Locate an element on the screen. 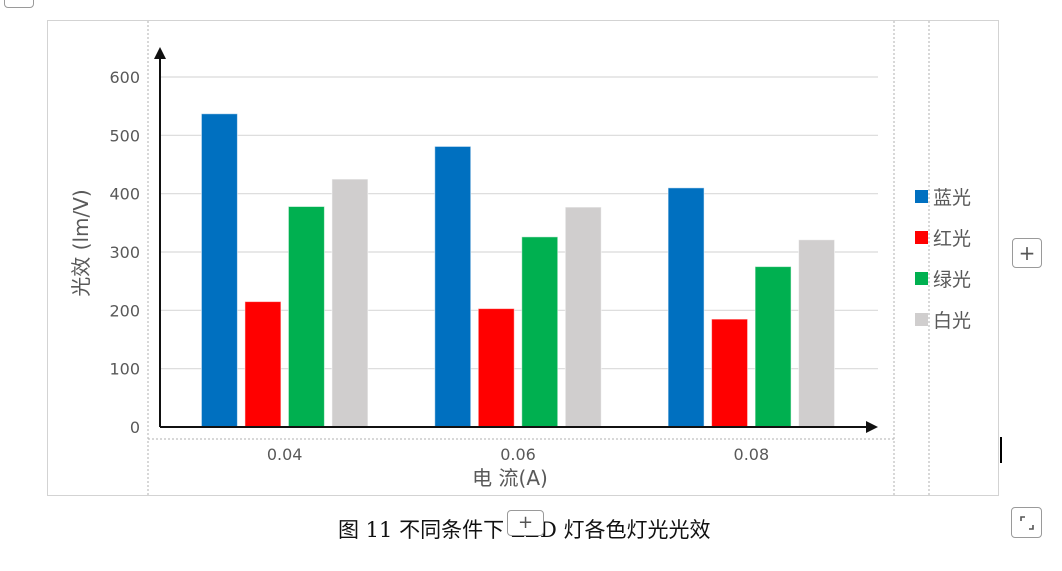 The image size is (1062, 571). legend-label: 红光 is located at coordinates (952, 239).